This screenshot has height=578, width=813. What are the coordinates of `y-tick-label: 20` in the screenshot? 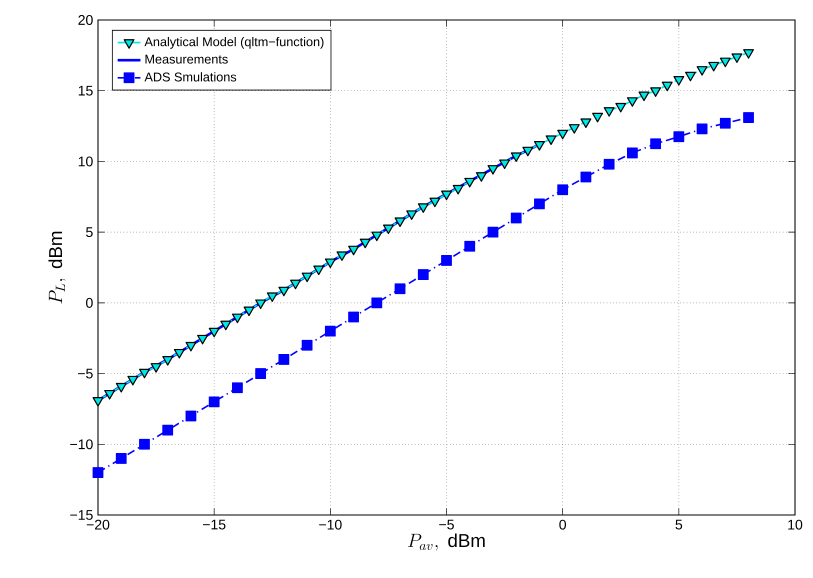 It's located at (85, 20).